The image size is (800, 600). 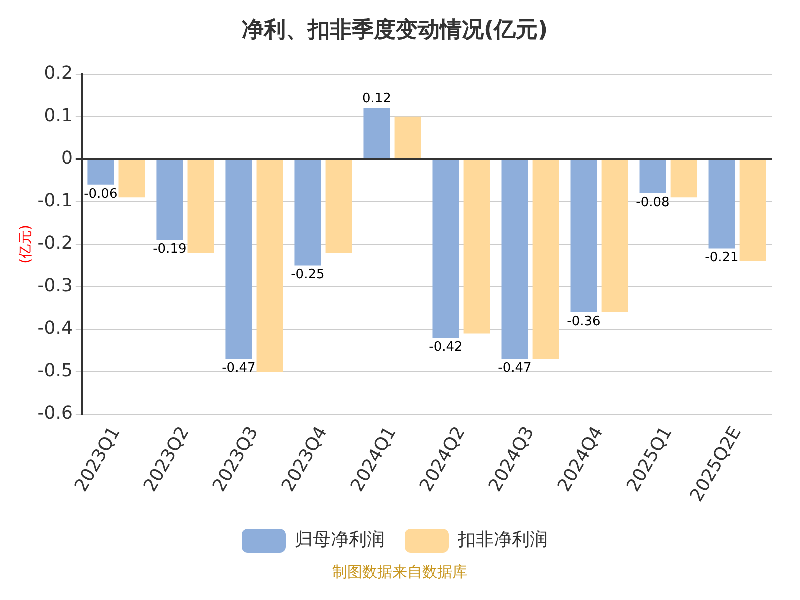 I want to click on data-label: 0.12, so click(x=377, y=98).